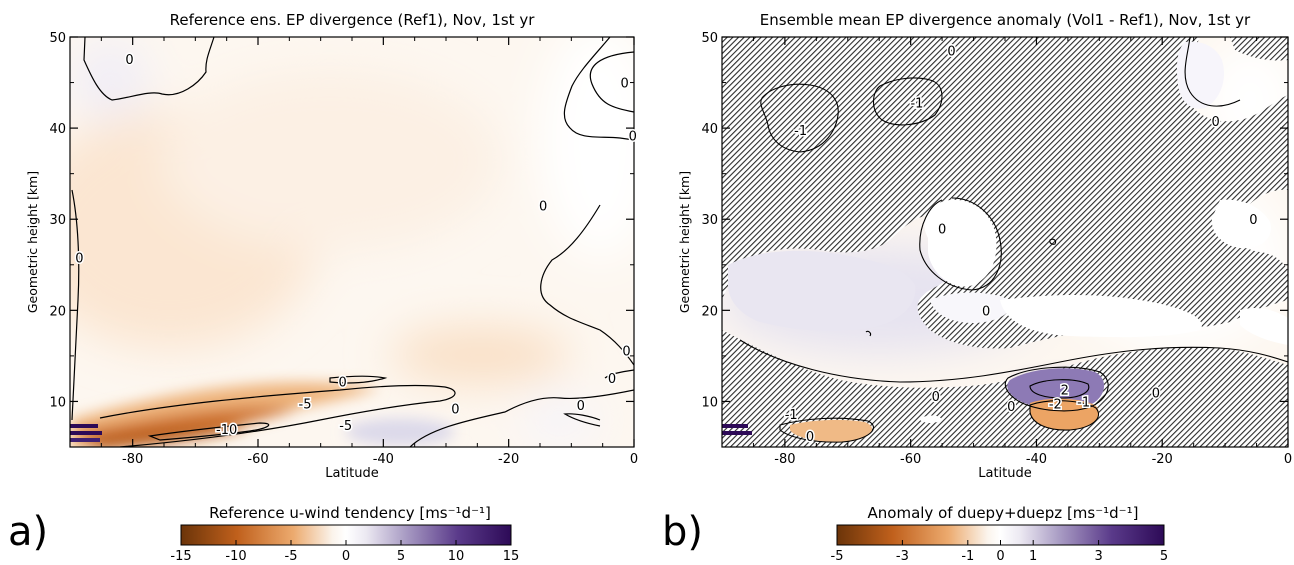 This screenshot has height=565, width=1294. What do you see at coordinates (346, 556) in the screenshot?
I see `panel-a-colorbar-tick-label: 0` at bounding box center [346, 556].